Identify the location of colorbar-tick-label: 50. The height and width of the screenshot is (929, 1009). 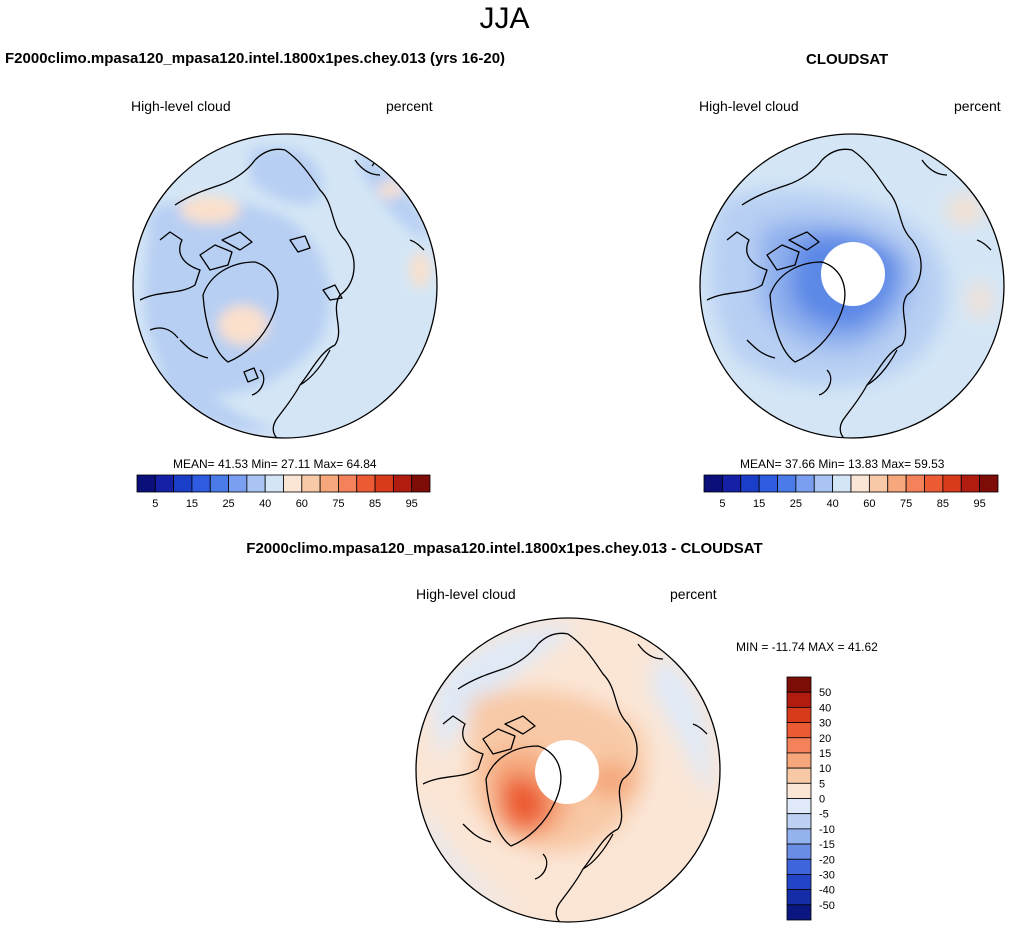
(825, 693).